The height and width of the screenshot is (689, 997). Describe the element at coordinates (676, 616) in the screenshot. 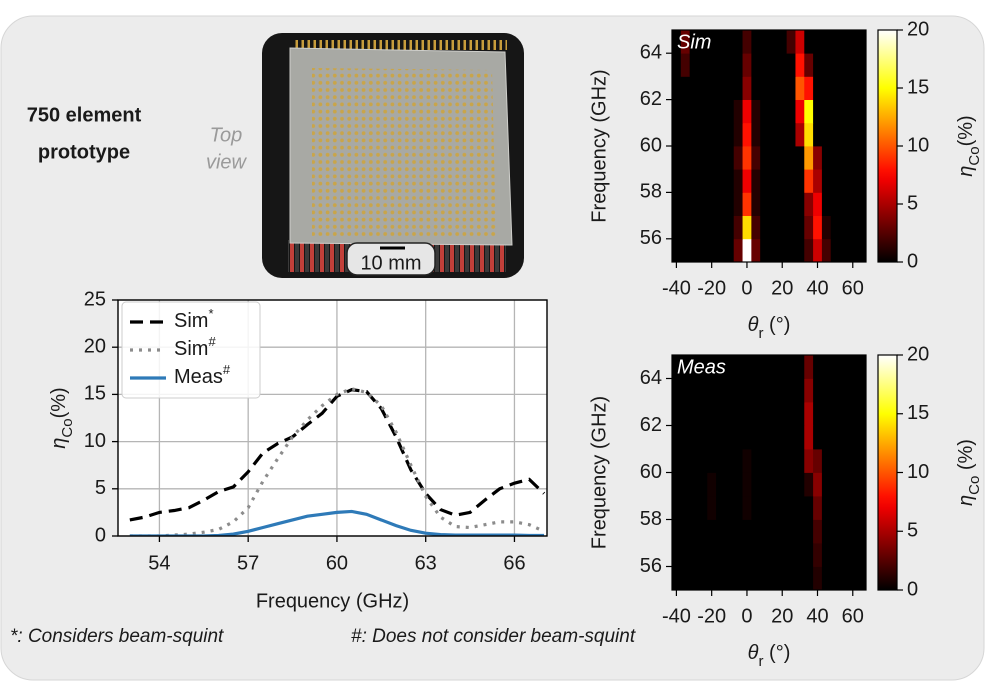

I see `x-tick-label: -40` at that location.